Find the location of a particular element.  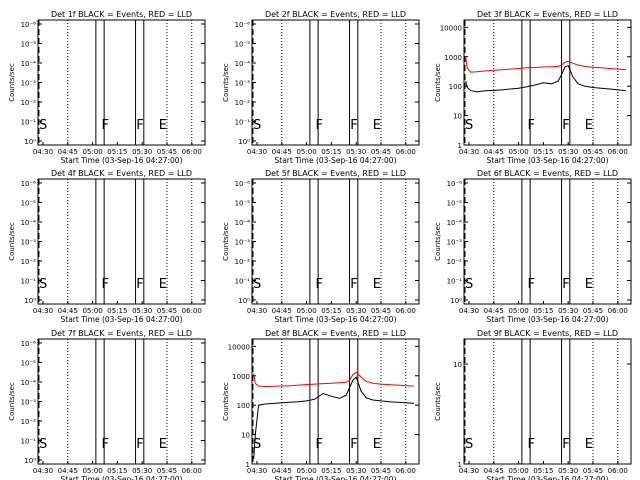

panel-title: Det 7f BLACK = Events, RED = LLD is located at coordinates (121, 333).